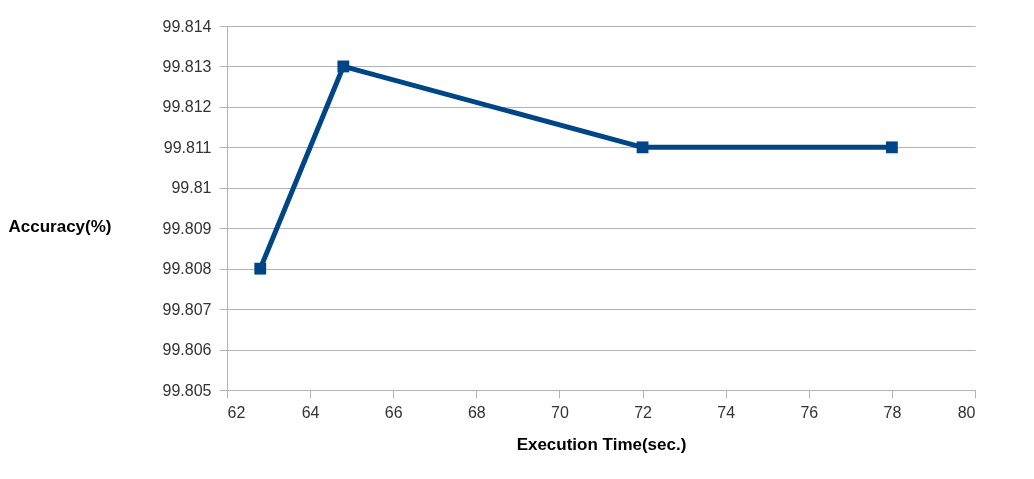 The height and width of the screenshot is (479, 1034). Describe the element at coordinates (187, 309) in the screenshot. I see `y-tick-label: 99.807` at that location.